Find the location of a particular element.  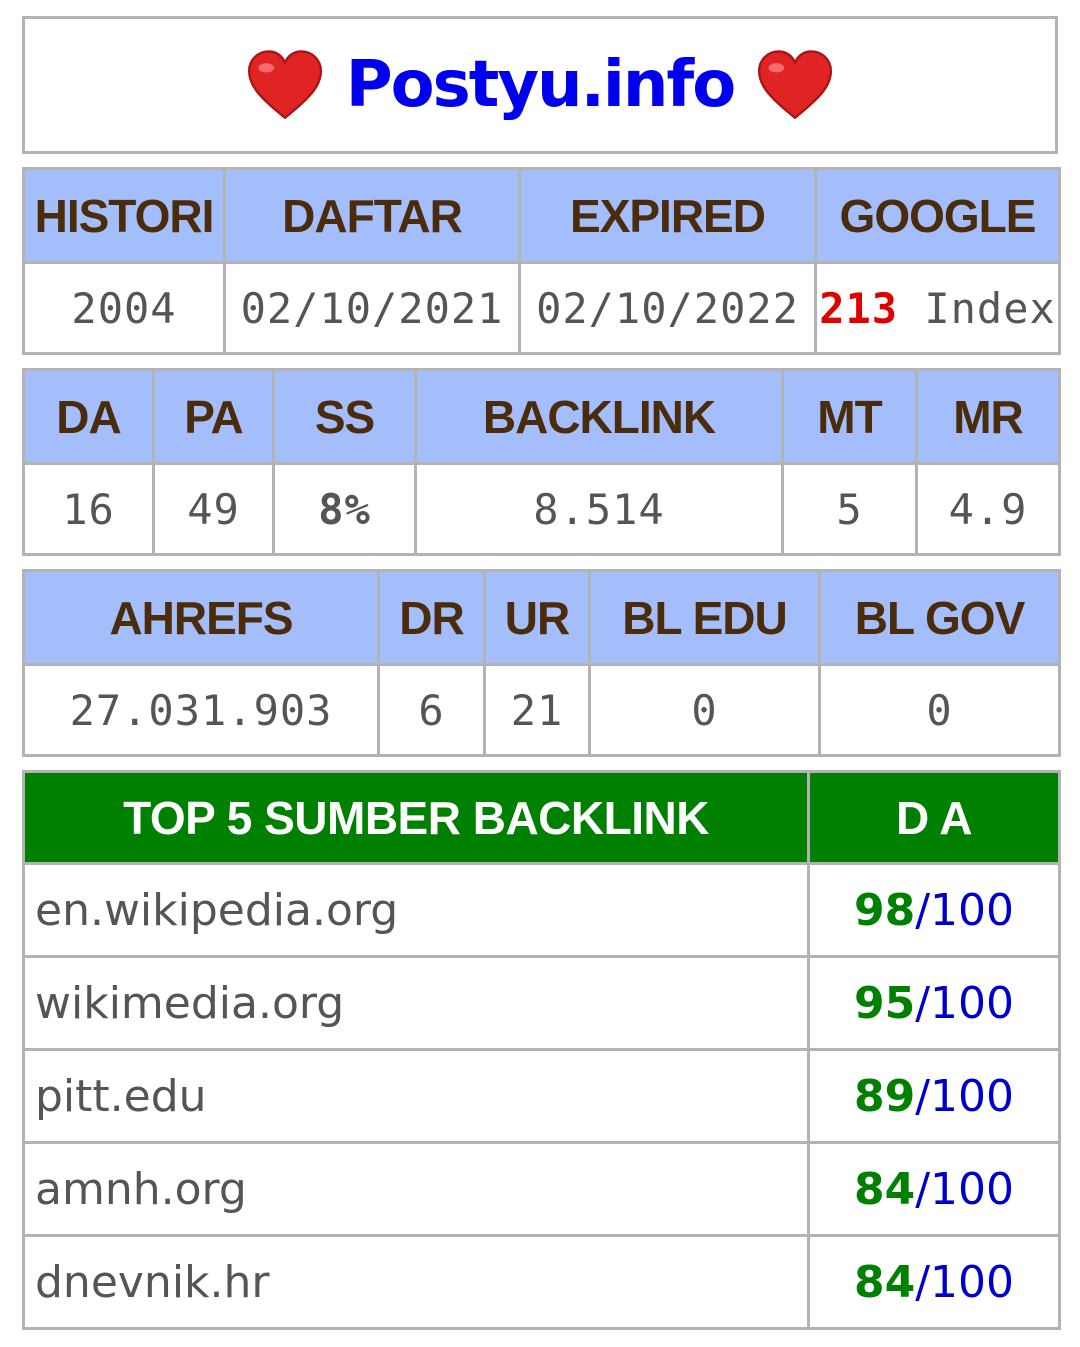

table-header-row: DA PA SS BACKLINK MT MR is located at coordinates (541, 416).